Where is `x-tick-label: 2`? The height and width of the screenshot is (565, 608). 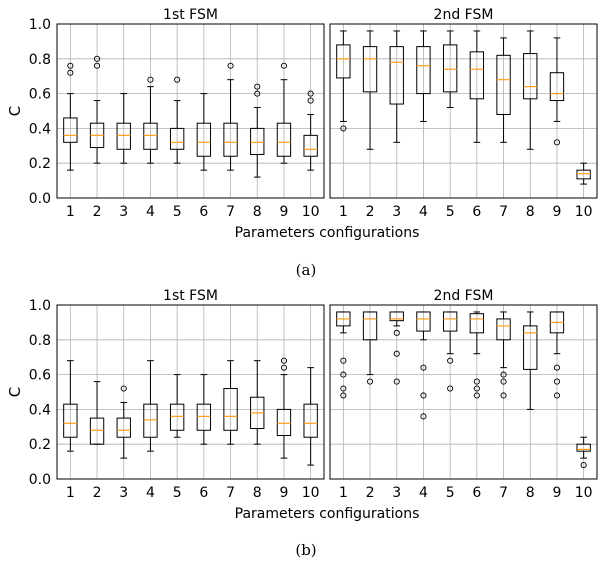
x-tick-label: 2 is located at coordinates (370, 493).